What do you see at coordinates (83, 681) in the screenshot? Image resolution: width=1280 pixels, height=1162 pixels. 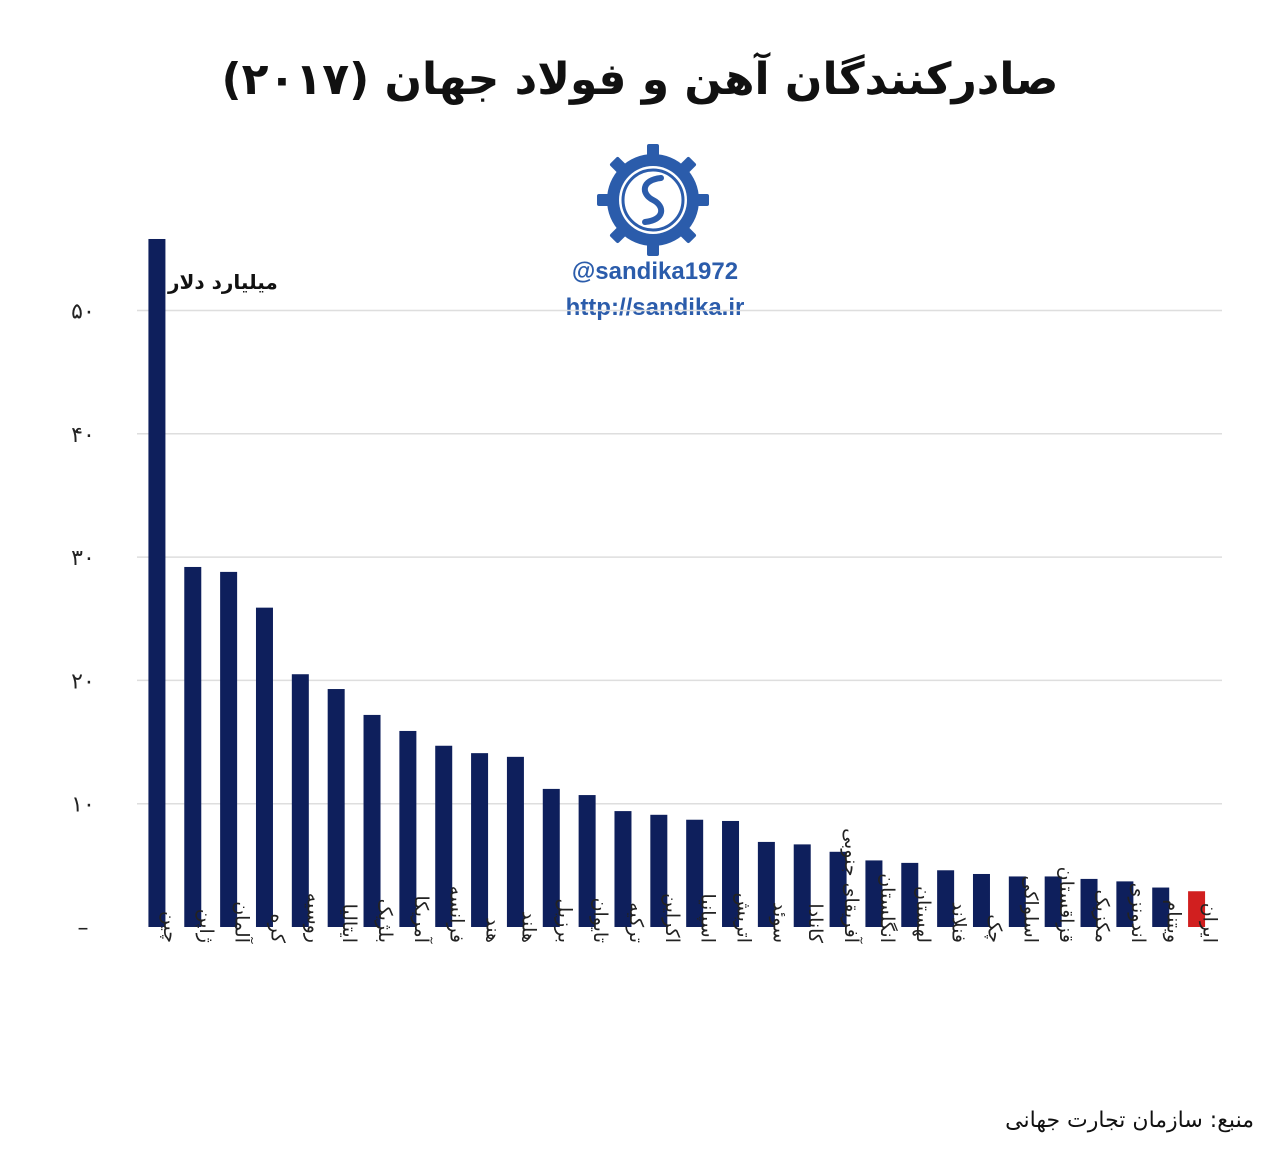 I see `y-tick-label: ۲۰` at bounding box center [83, 681].